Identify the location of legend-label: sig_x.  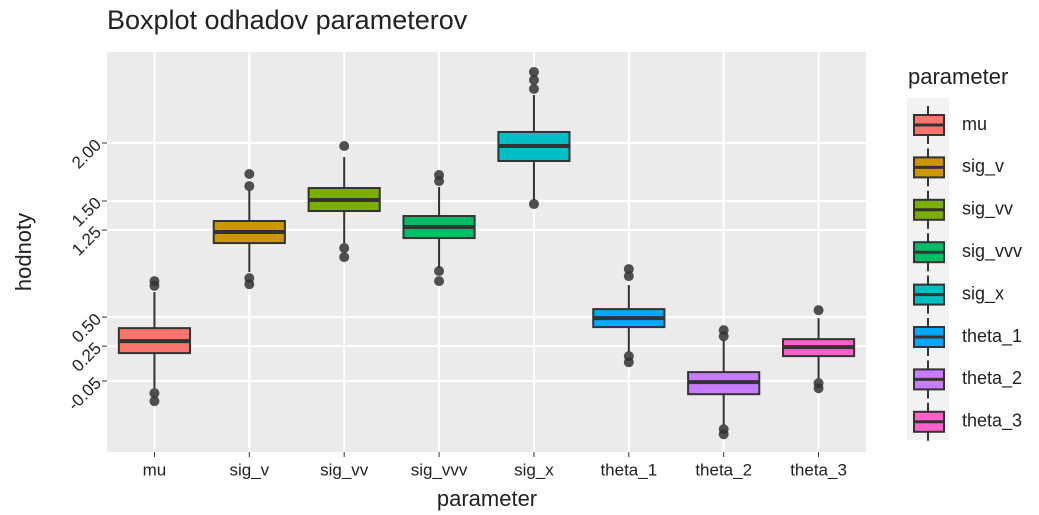
(983, 293).